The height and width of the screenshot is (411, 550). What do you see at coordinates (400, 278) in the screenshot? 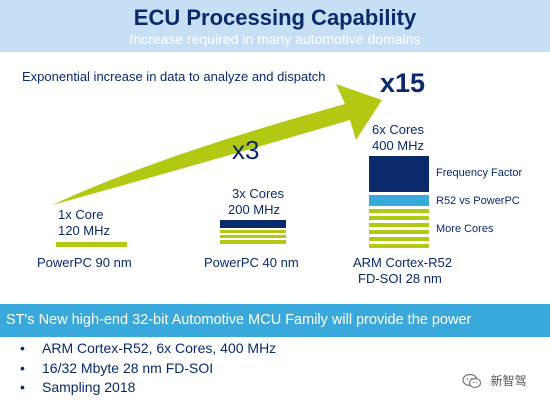
I see `col3-label-line2: FD-SOI 28 nm` at bounding box center [400, 278].